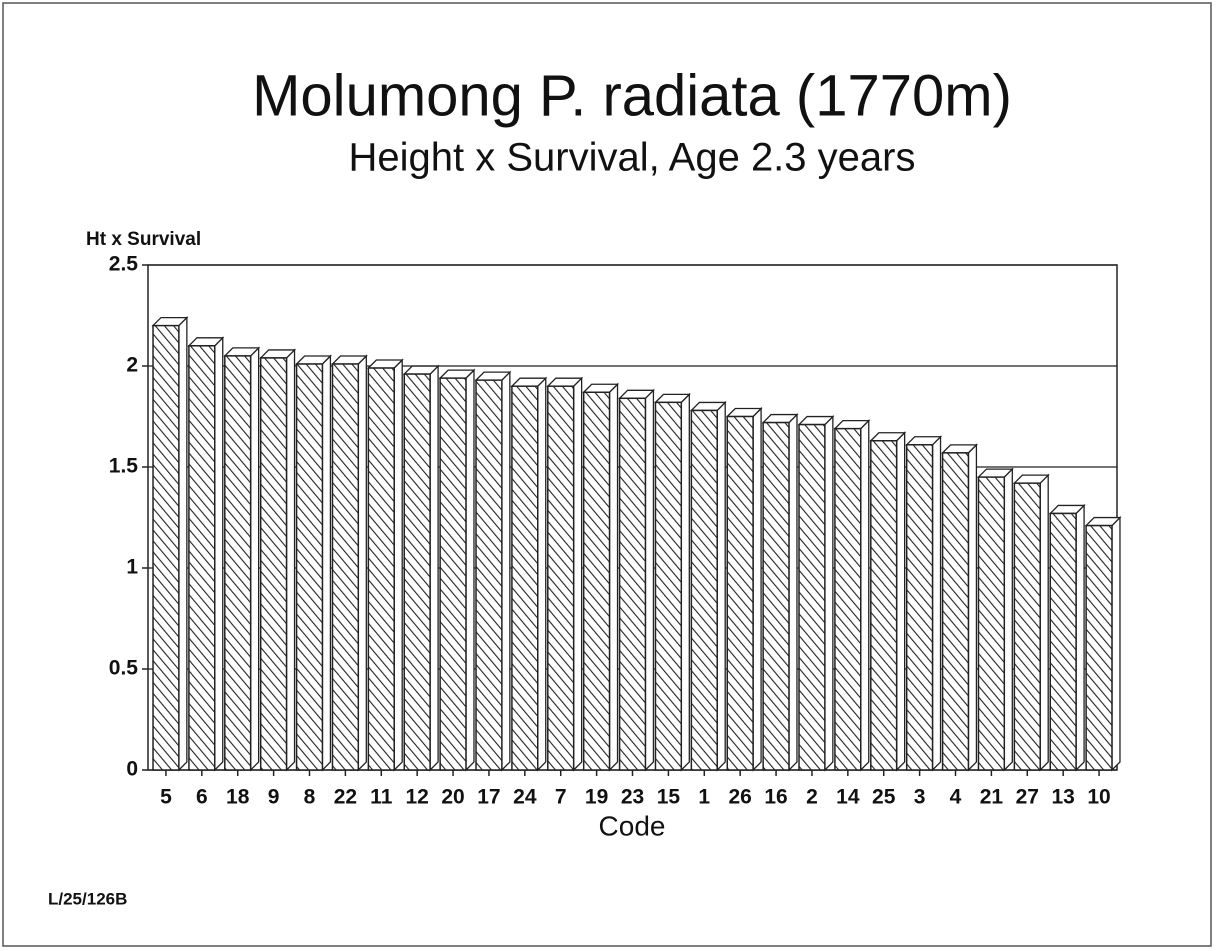 This screenshot has width=1216, height=951. What do you see at coordinates (87, 898) in the screenshot?
I see `footnote: L/25/126B` at bounding box center [87, 898].